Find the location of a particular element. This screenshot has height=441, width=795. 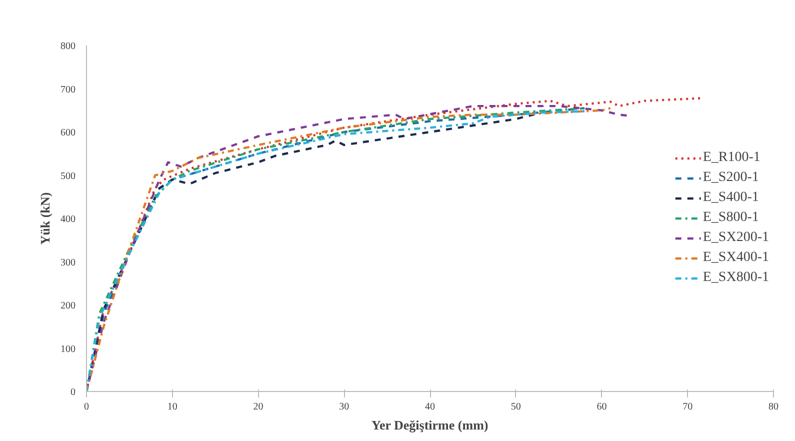

x-axis-title: Yer Değiştirme (mm) is located at coordinates (430, 425).